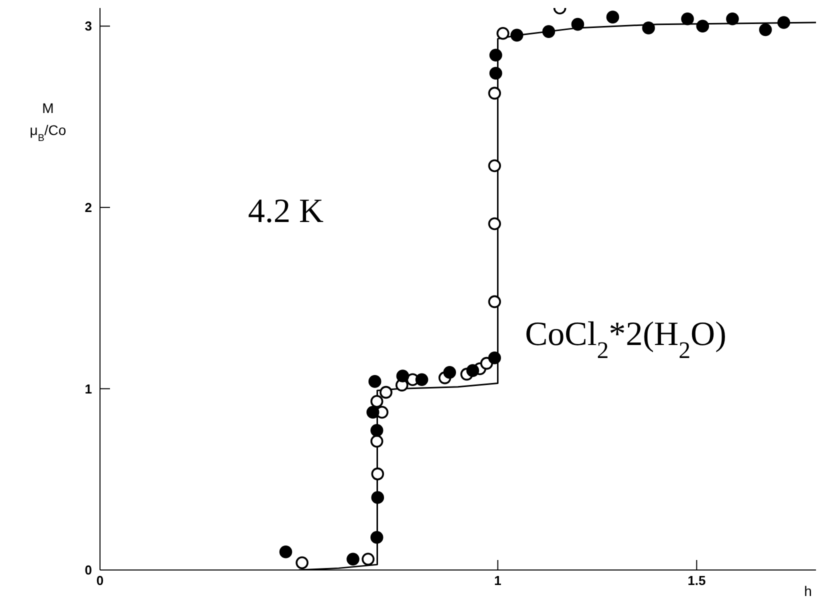 The width and height of the screenshot is (832, 608). Describe the element at coordinates (286, 211) in the screenshot. I see `annotation: 4.2 K` at that location.